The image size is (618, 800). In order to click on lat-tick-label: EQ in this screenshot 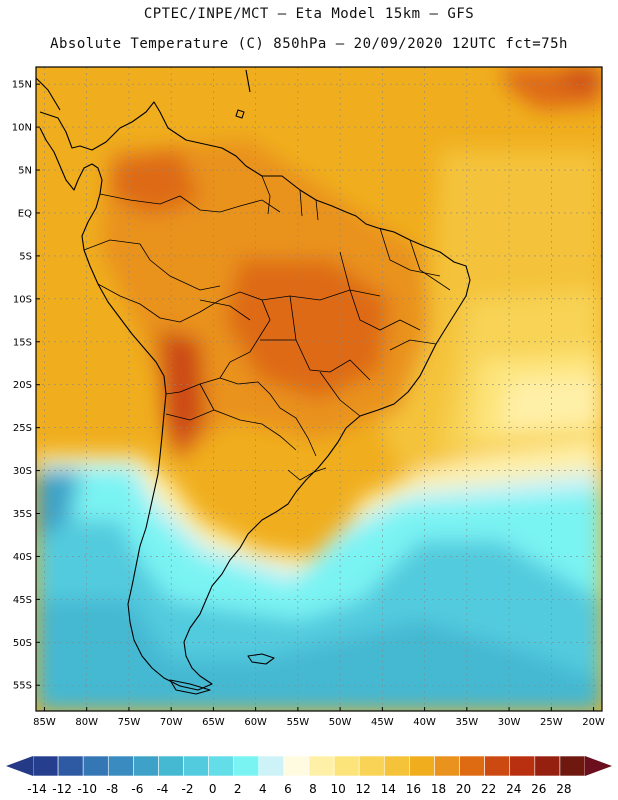, I will do `click(25, 213)`.